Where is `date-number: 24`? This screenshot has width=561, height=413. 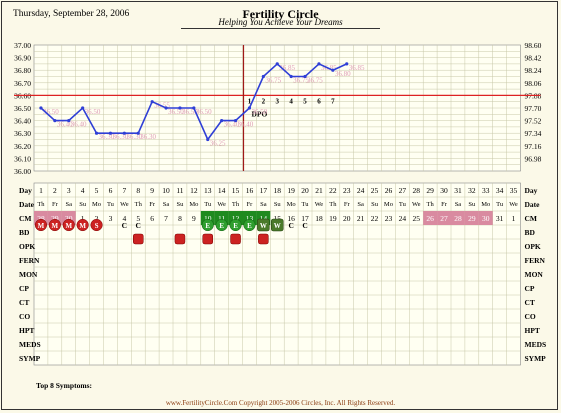 date-number: 24 is located at coordinates (403, 218).